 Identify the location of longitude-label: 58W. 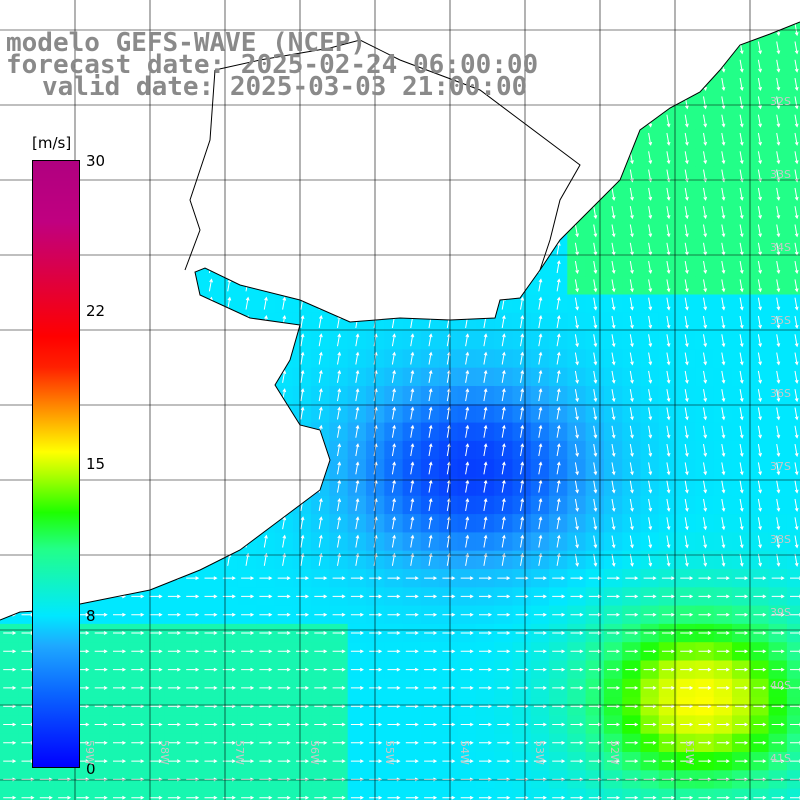
(164, 752).